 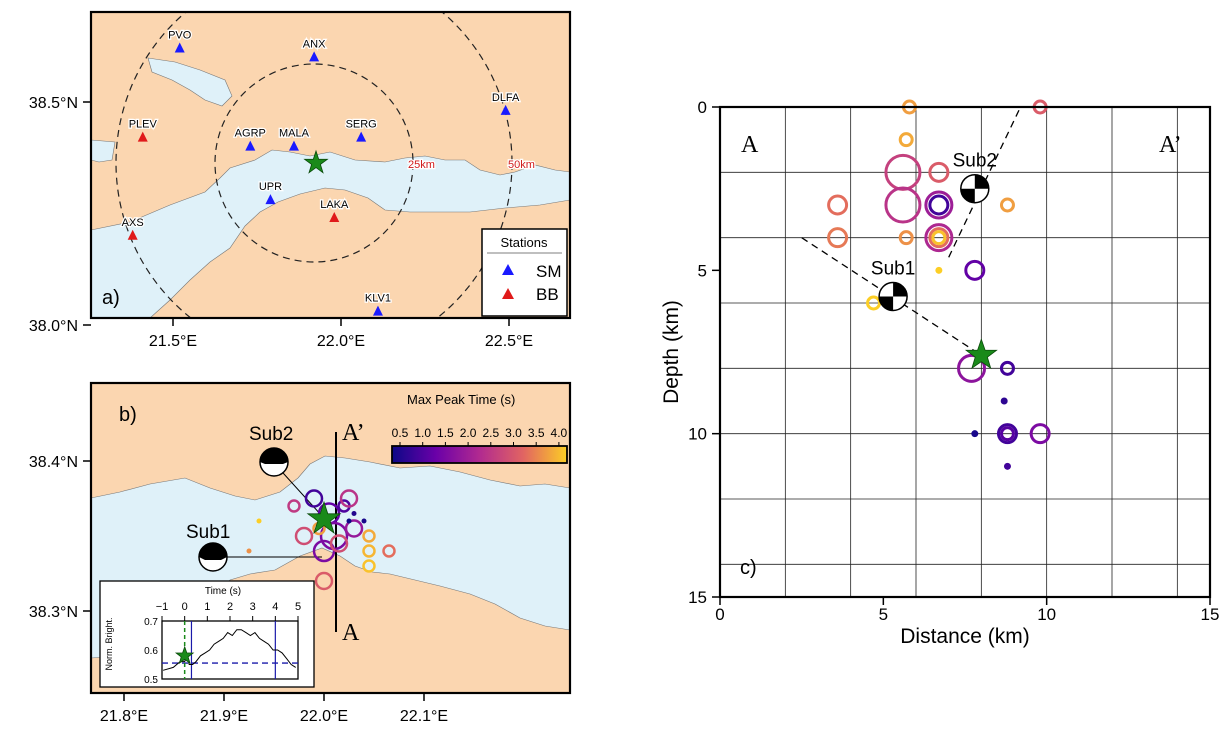 What do you see at coordinates (294, 134) in the screenshot?
I see `station-label-mala: MALA` at bounding box center [294, 134].